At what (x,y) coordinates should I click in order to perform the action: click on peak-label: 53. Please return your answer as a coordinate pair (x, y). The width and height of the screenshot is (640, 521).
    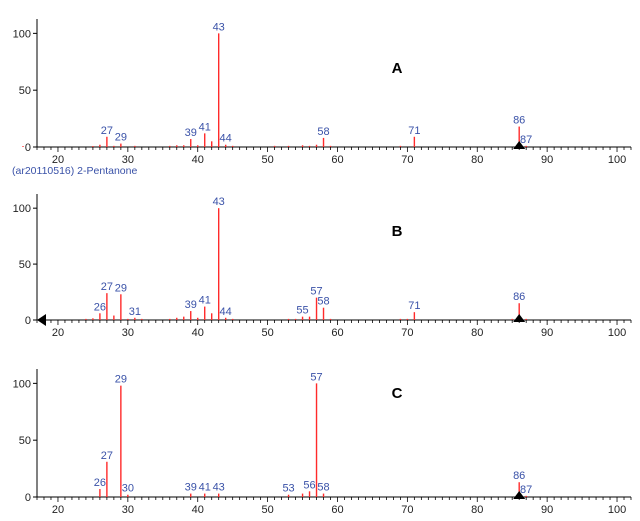
    Looking at the image, I should click on (288, 489).